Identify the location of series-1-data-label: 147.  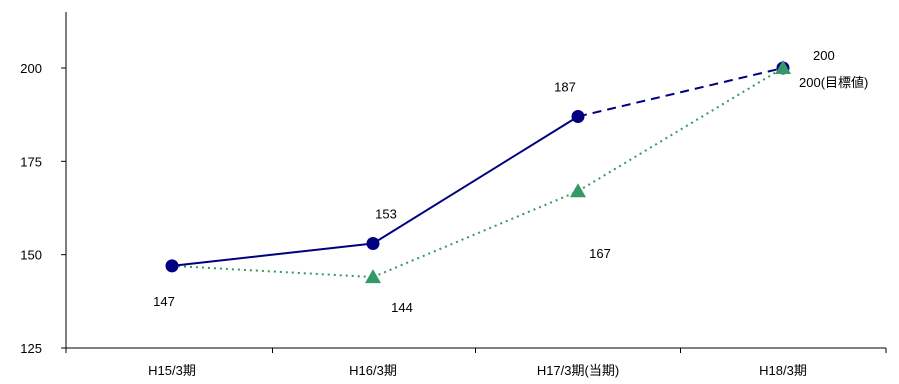
(164, 301).